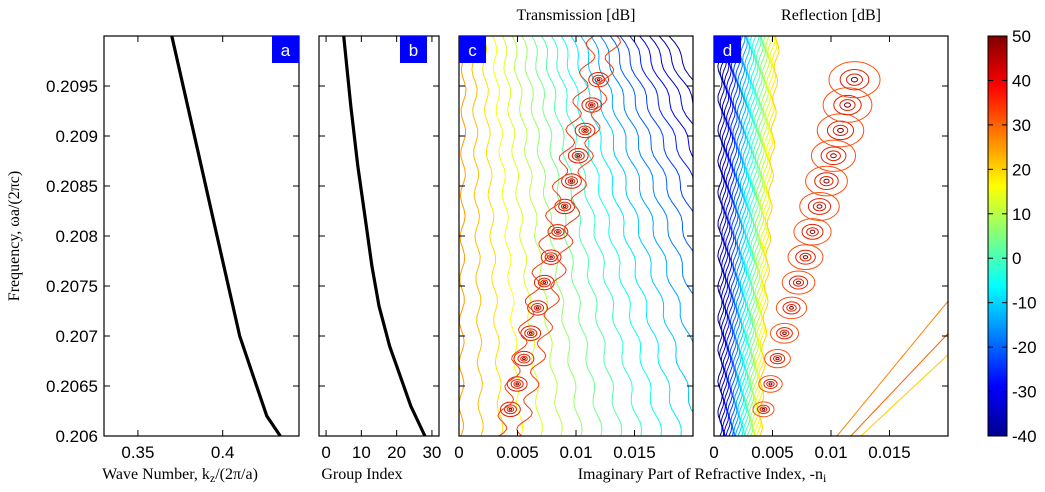 This screenshot has height=492, width=1045. I want to click on x-tick-label: 0, so click(713, 452).